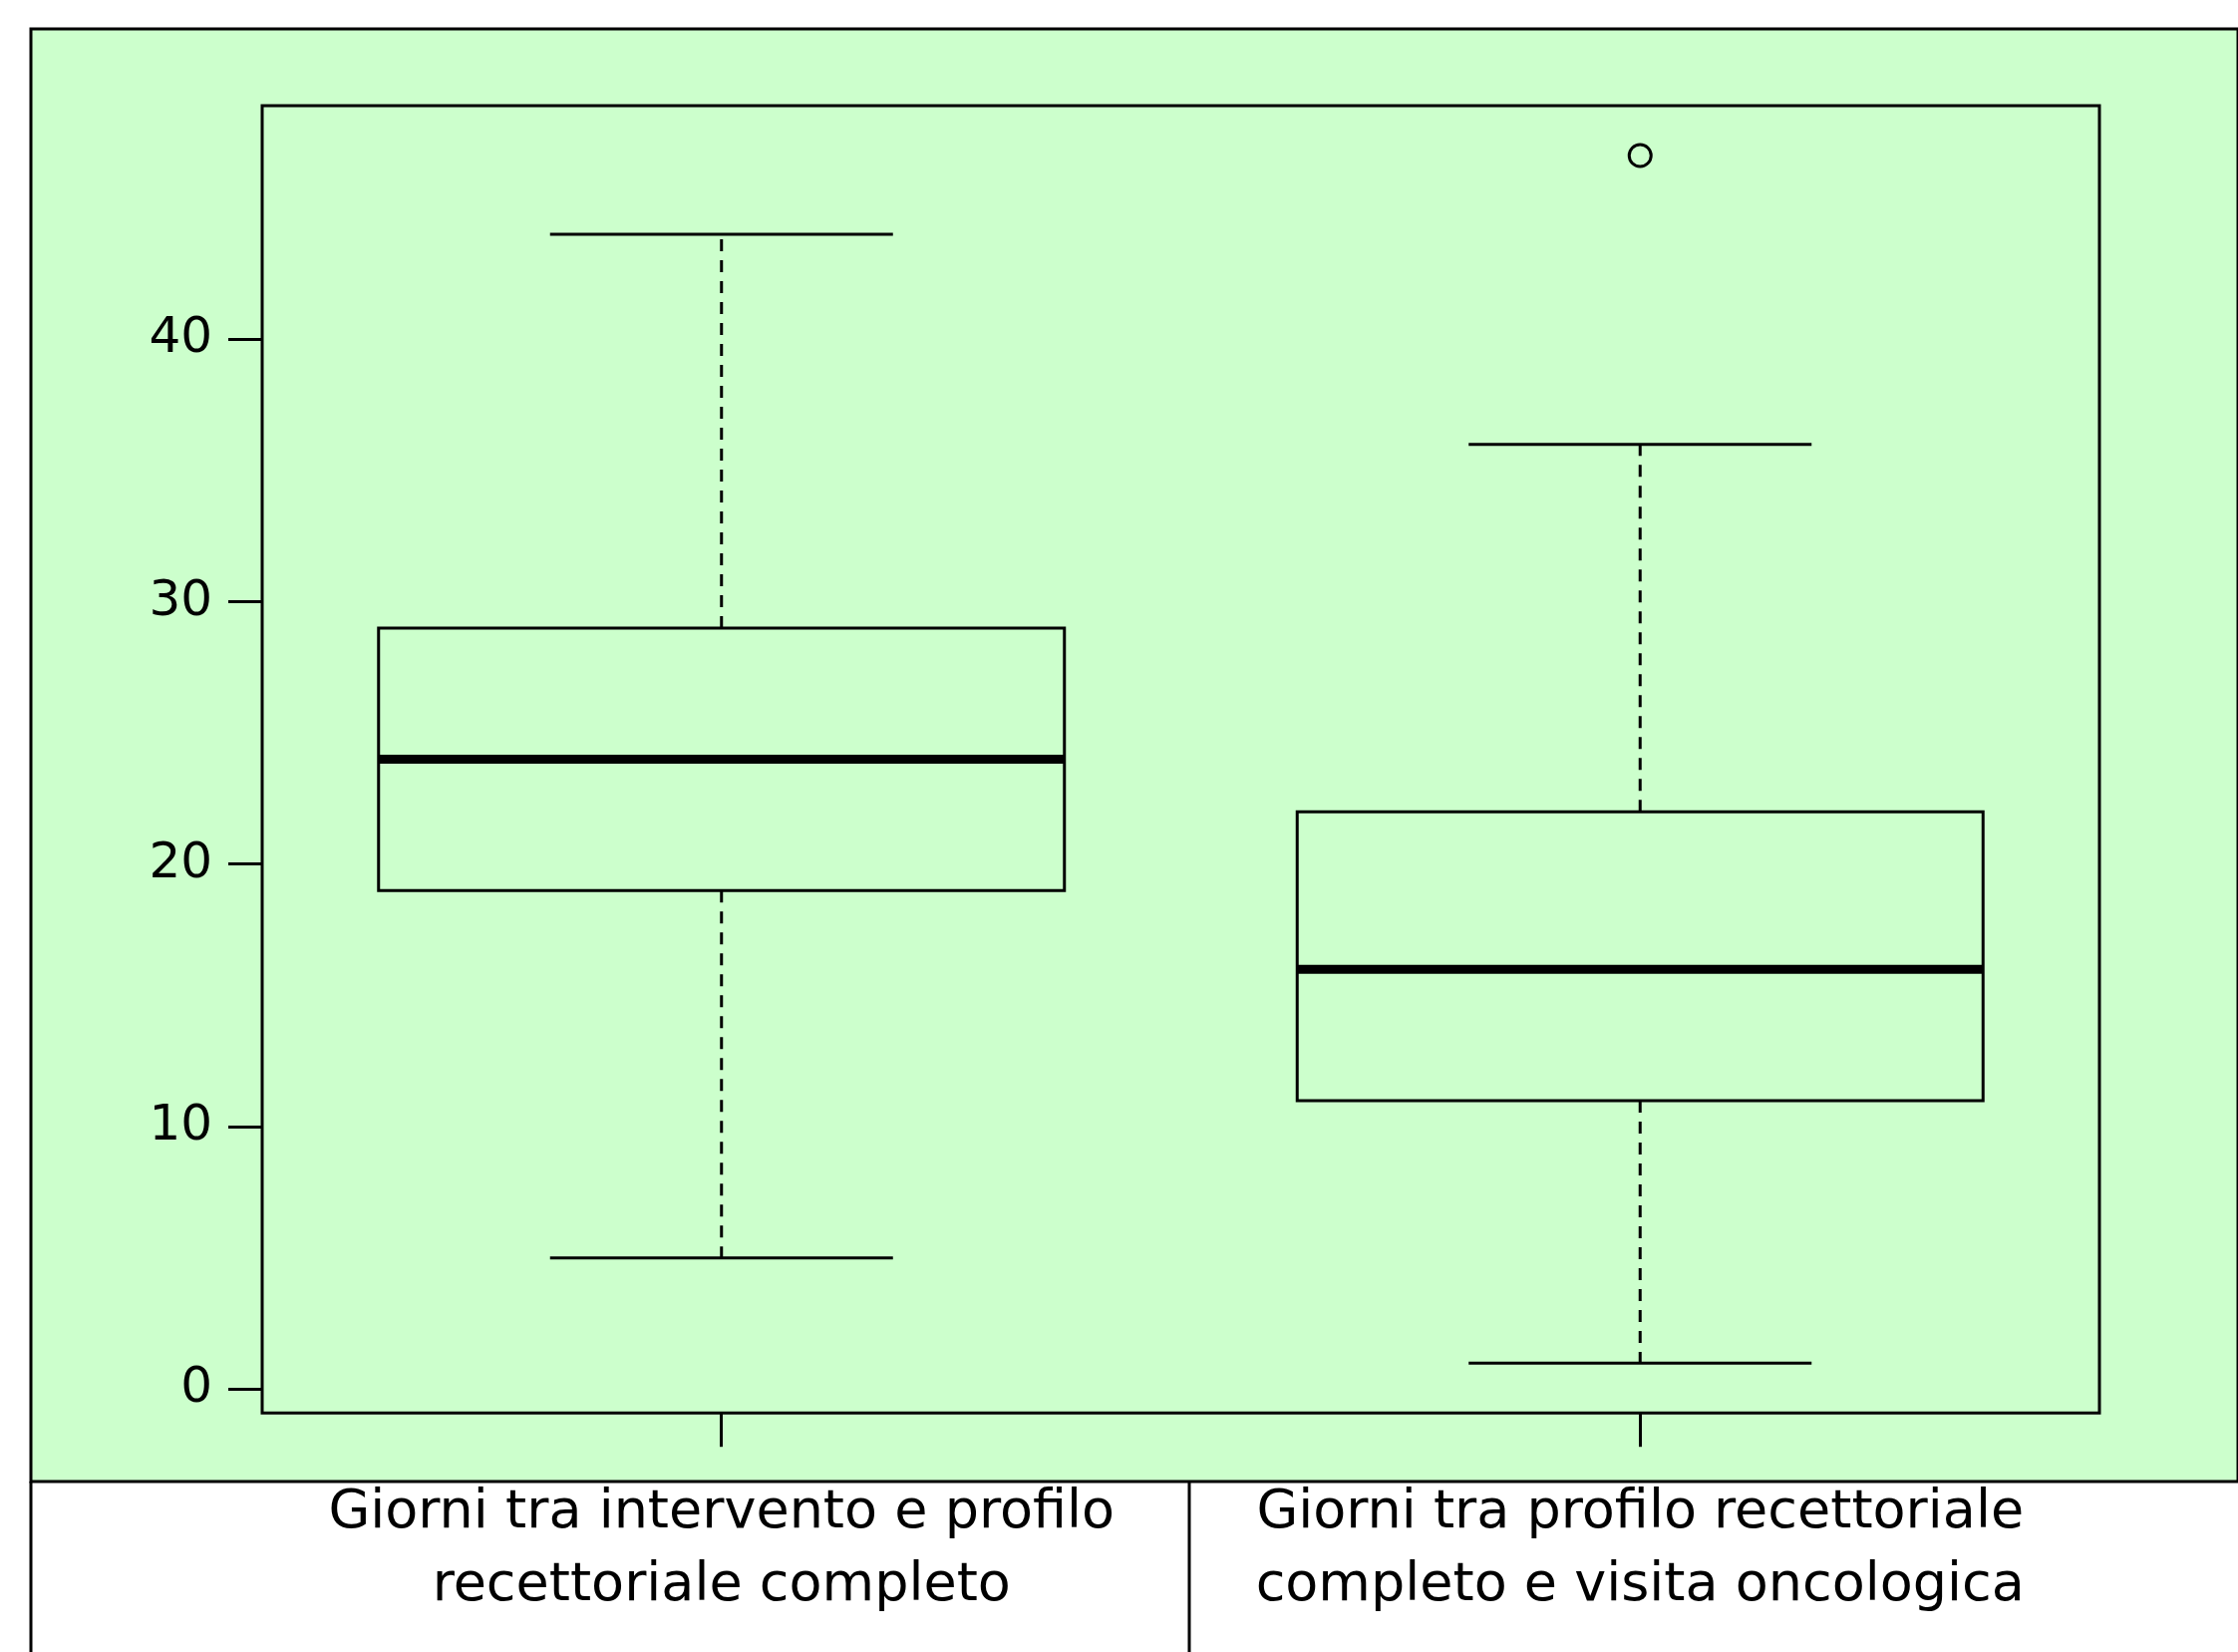  Describe the element at coordinates (180, 859) in the screenshot. I see `y-tick-label: 20` at that location.